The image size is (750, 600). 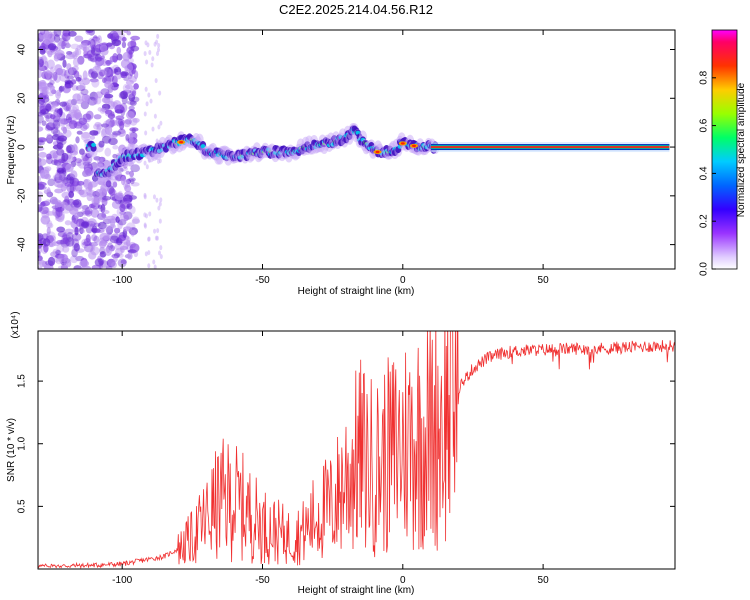 What do you see at coordinates (704, 125) in the screenshot?
I see `colorbar-tick-label: 0.6` at bounding box center [704, 125].